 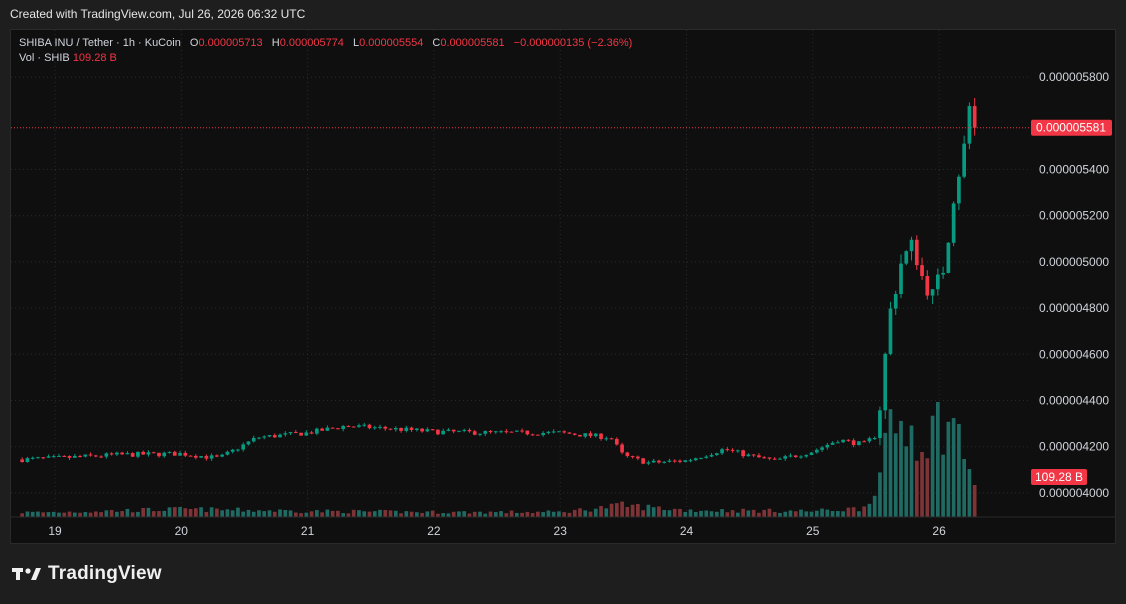 I want to click on change-value: −0.000000135 (−2.36%), so click(x=573, y=43).